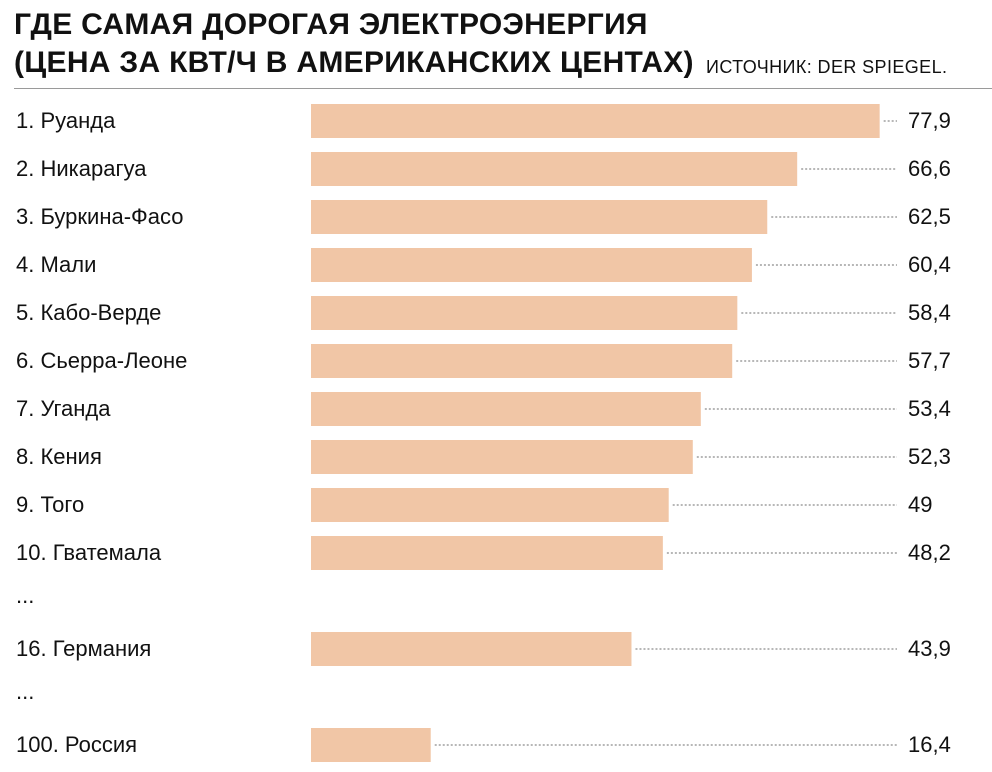 The height and width of the screenshot is (772, 992). I want to click on value-label: 48,2, so click(929, 552).